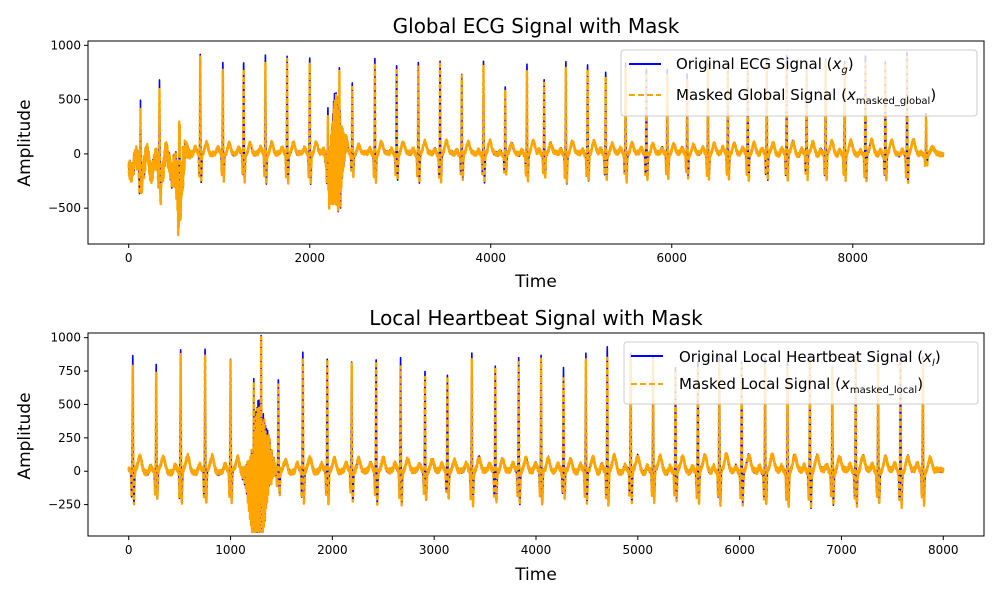 Image resolution: width=1000 pixels, height=600 pixels. Describe the element at coordinates (25, 142) in the screenshot. I see `global-ecg-ylabel: Amplitude` at that location.